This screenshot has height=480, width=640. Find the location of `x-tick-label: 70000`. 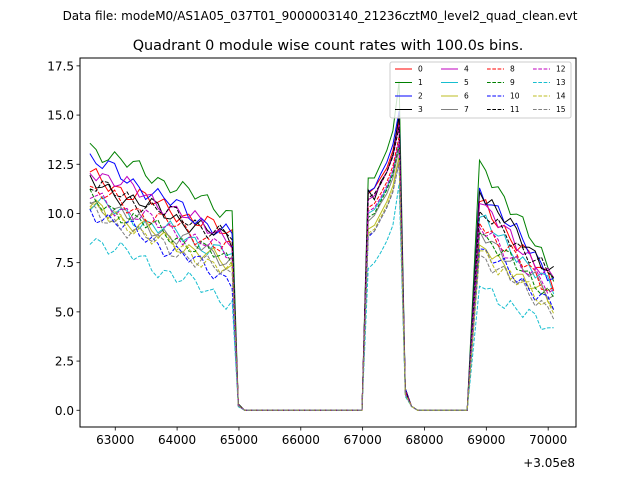

x-tick-label: 70000 is located at coordinates (548, 440).